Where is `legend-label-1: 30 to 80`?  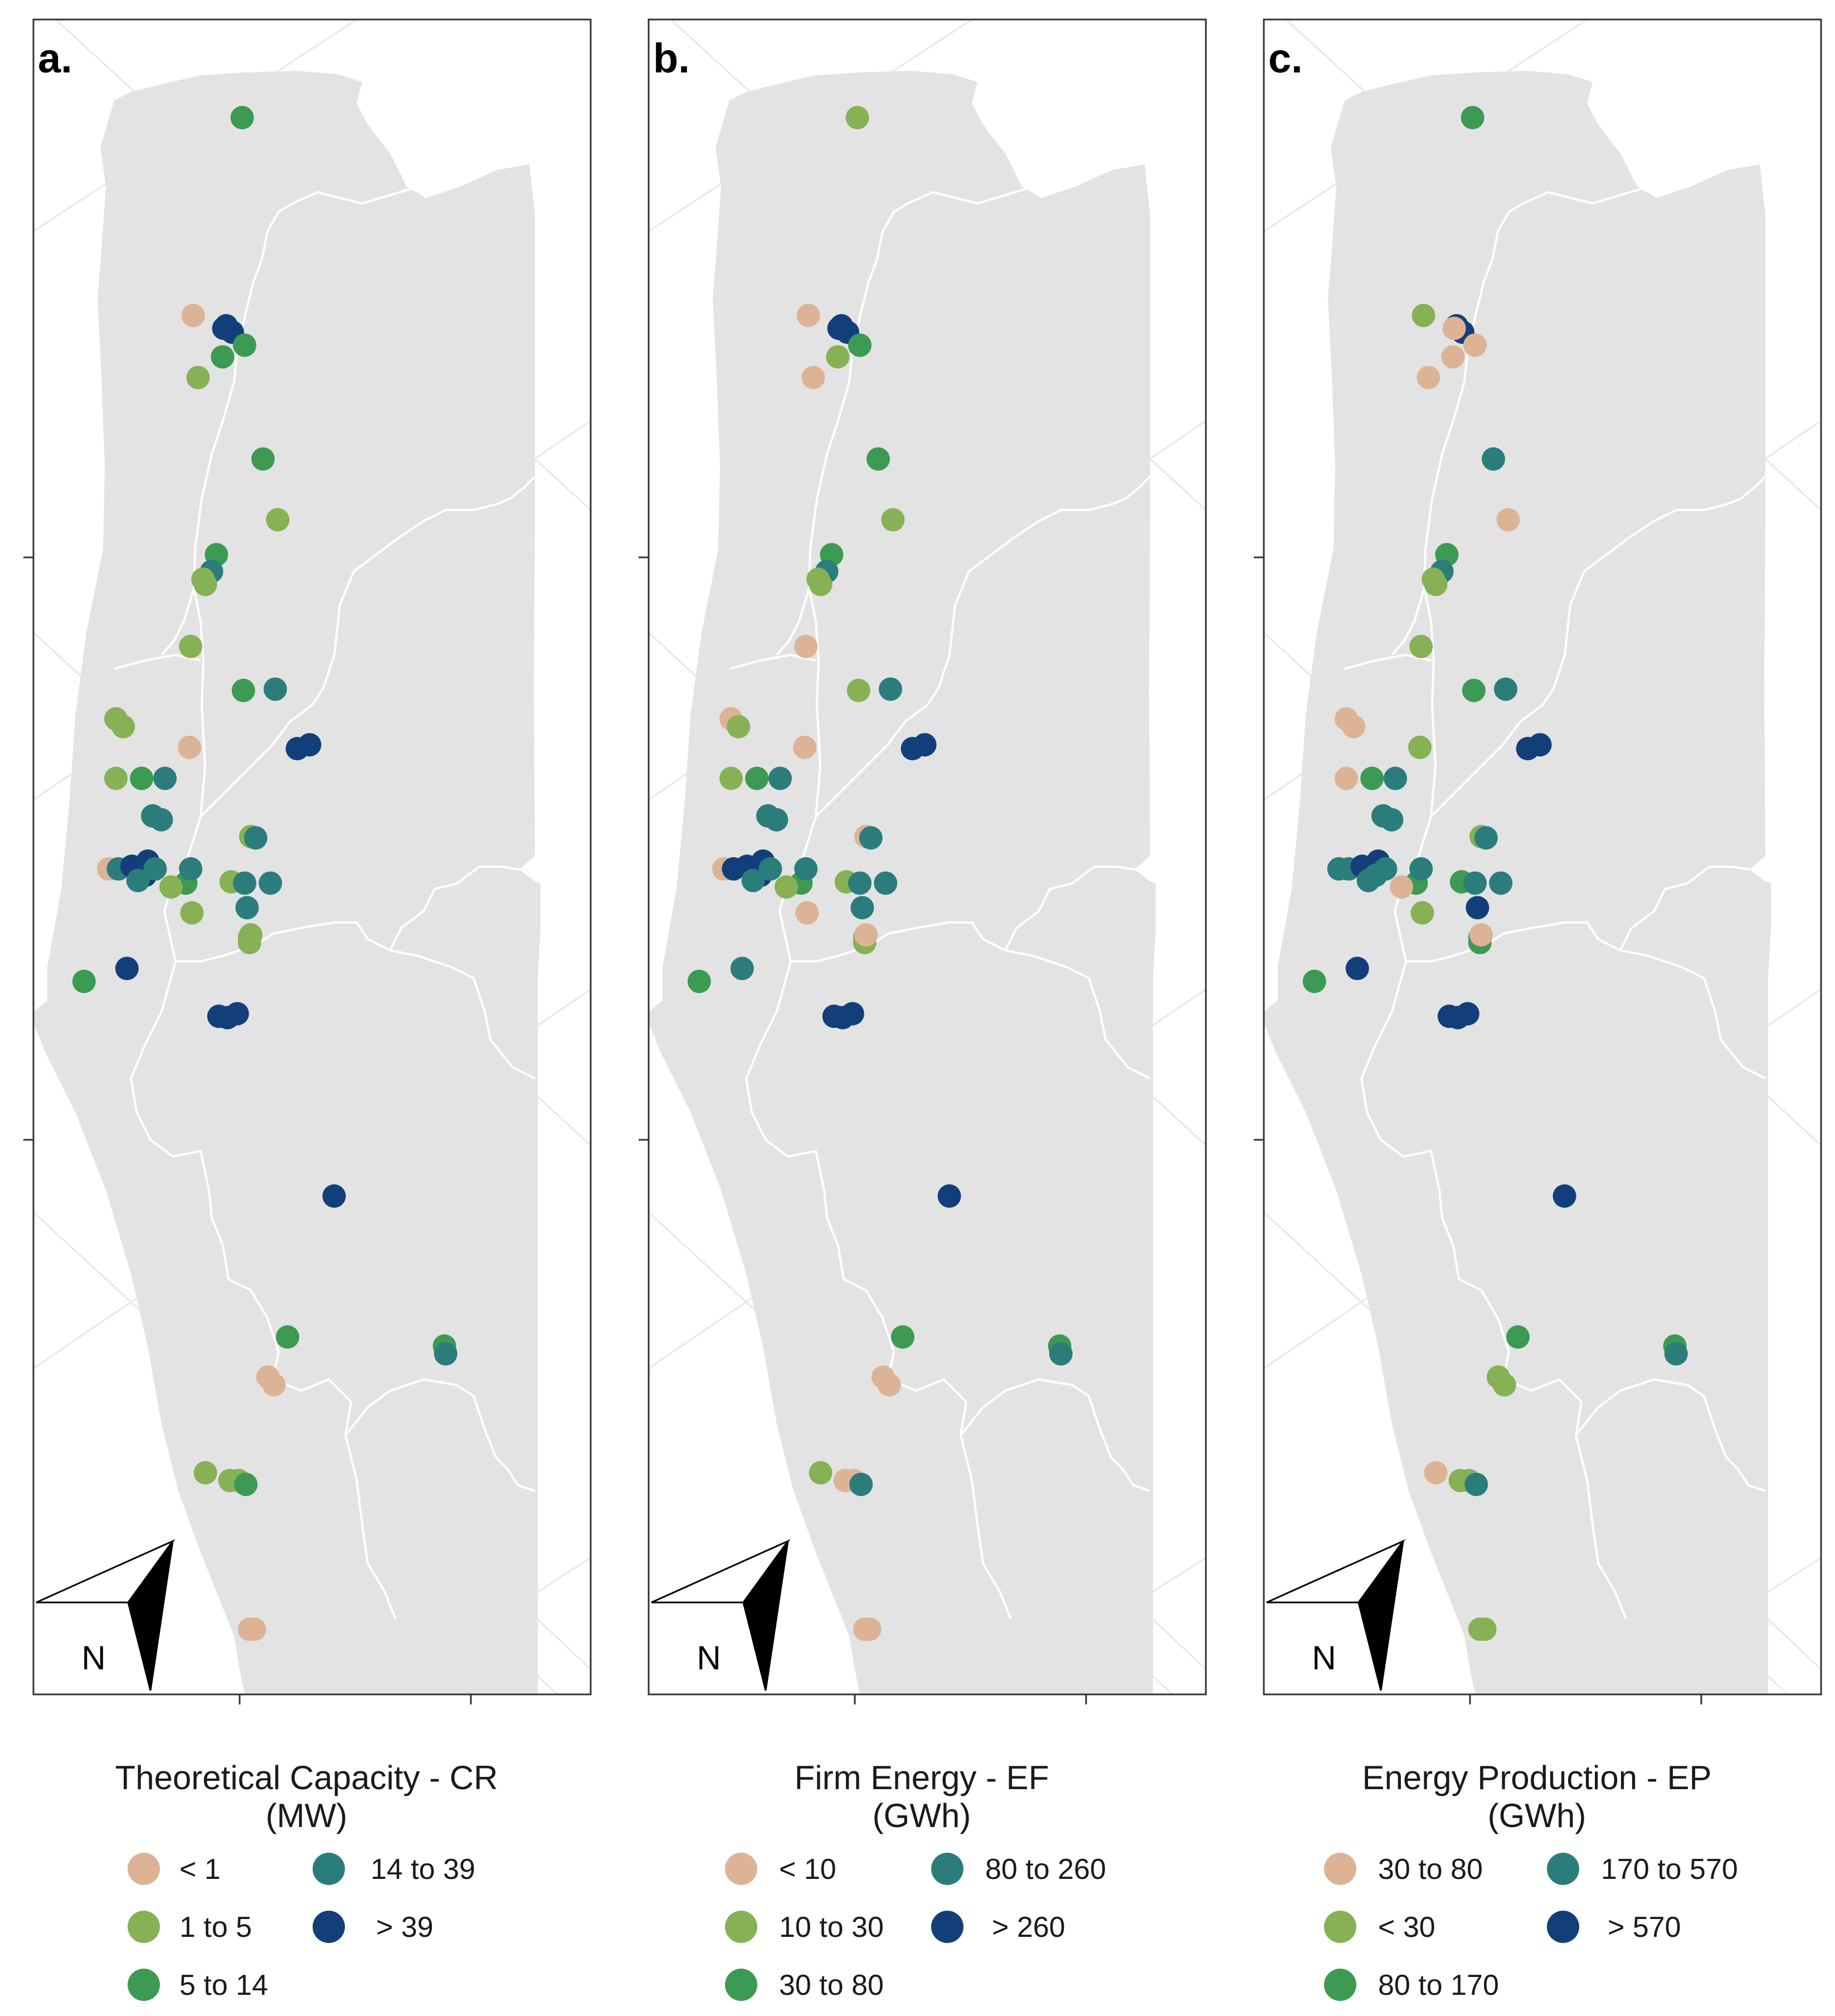 legend-label-1: 30 to 80 is located at coordinates (1431, 1869).